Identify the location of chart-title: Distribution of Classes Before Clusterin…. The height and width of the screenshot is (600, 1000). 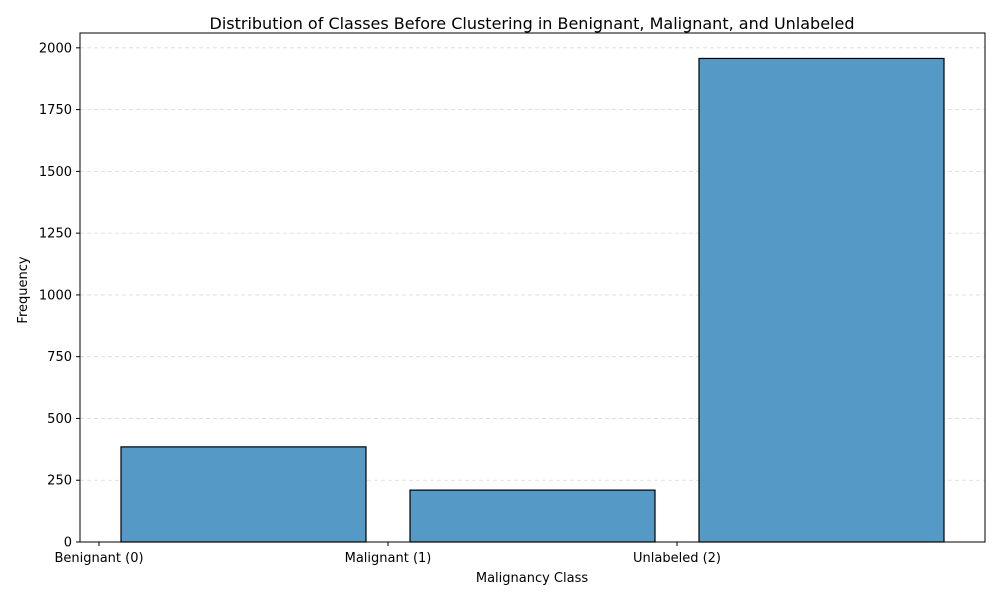
(532, 23).